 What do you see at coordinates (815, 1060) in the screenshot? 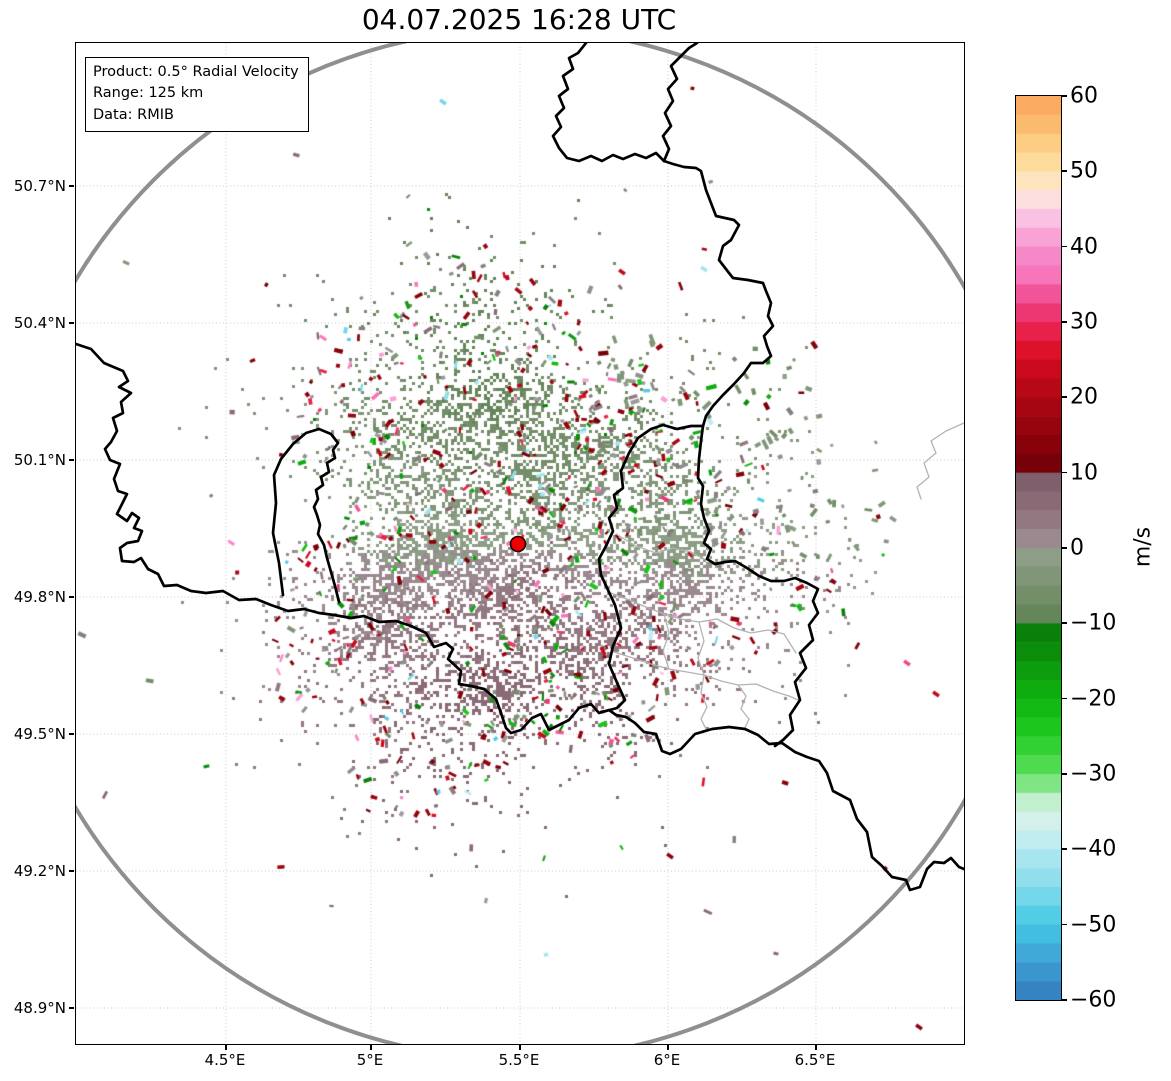
I see `x-tick-label: 6.5°E` at bounding box center [815, 1060].